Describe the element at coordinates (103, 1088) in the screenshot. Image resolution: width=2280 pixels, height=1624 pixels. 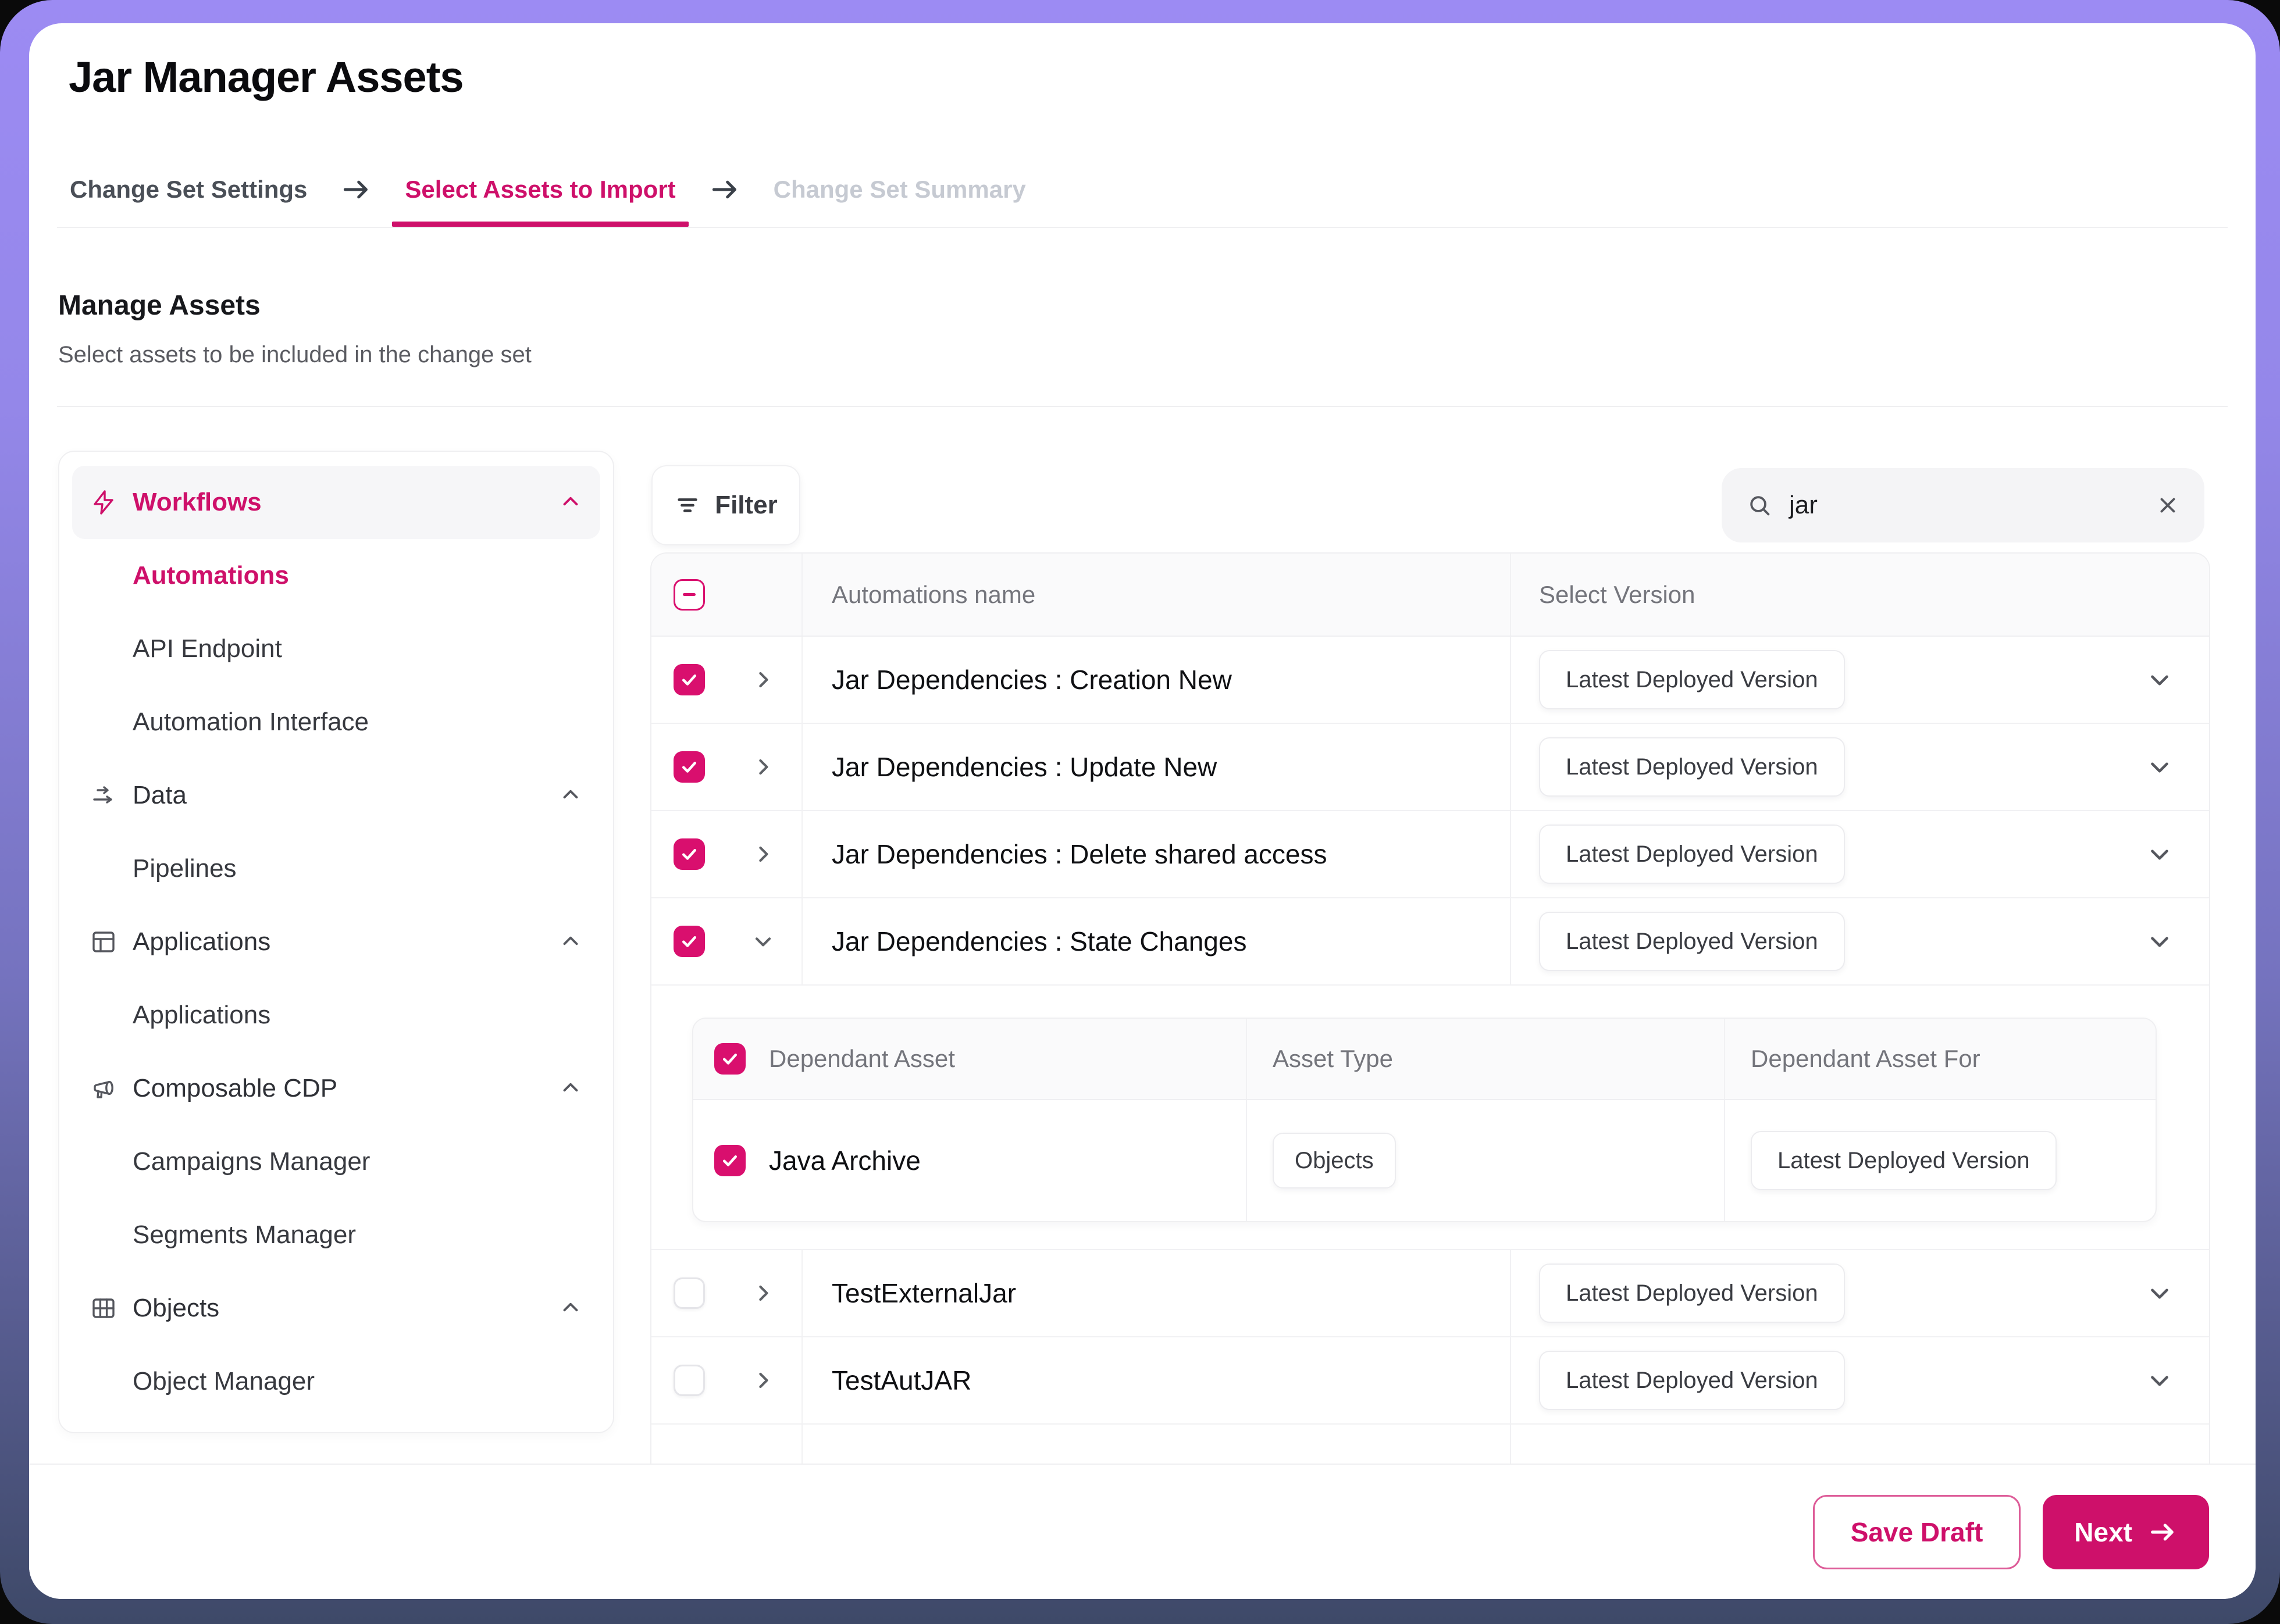
I see `megaphone-icon` at that location.